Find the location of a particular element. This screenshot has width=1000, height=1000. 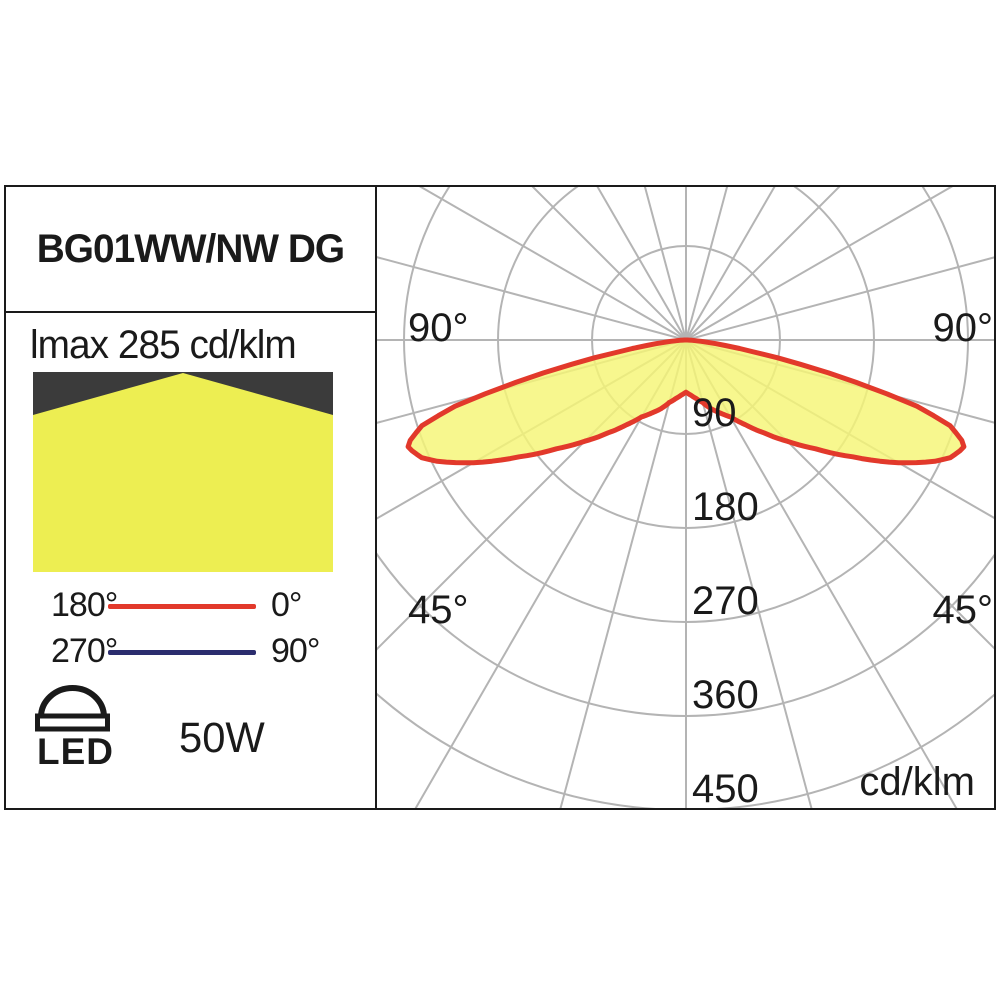

beam-light-shape is located at coordinates (183, 472).